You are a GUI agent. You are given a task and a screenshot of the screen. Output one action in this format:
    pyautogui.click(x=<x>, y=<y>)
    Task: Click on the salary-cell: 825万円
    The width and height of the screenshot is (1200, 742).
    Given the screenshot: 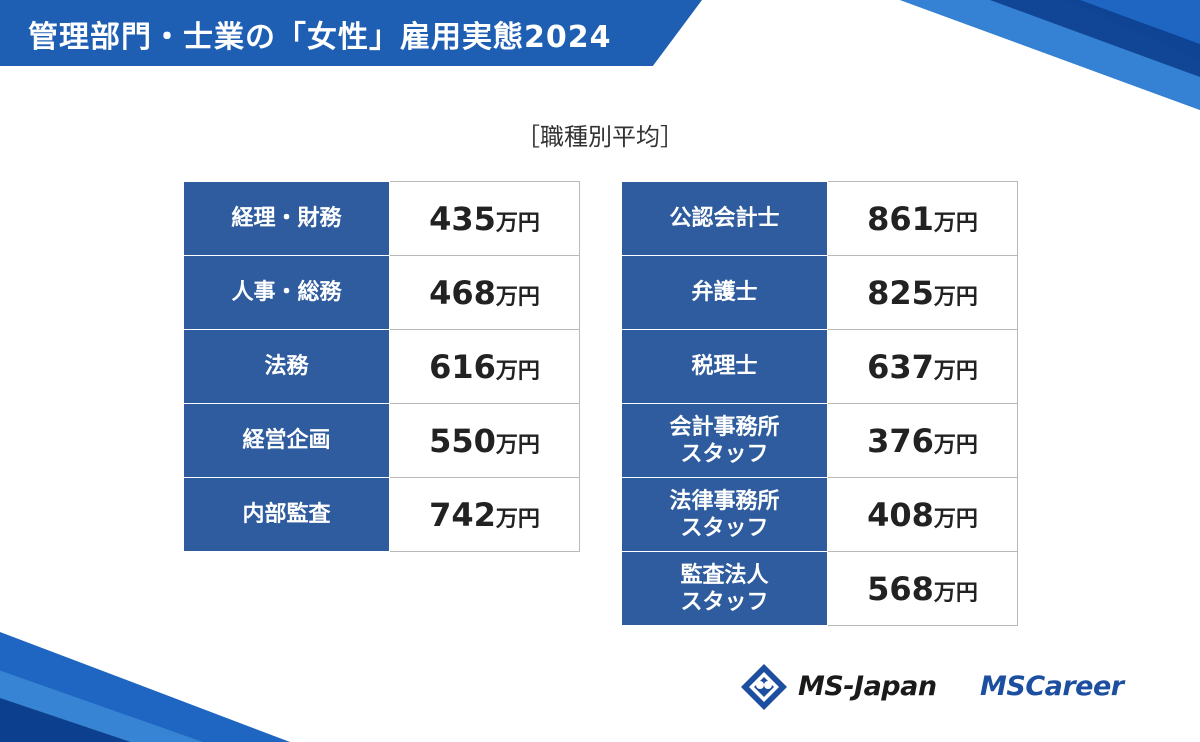 What is the action you would take?
    pyautogui.click(x=922, y=292)
    